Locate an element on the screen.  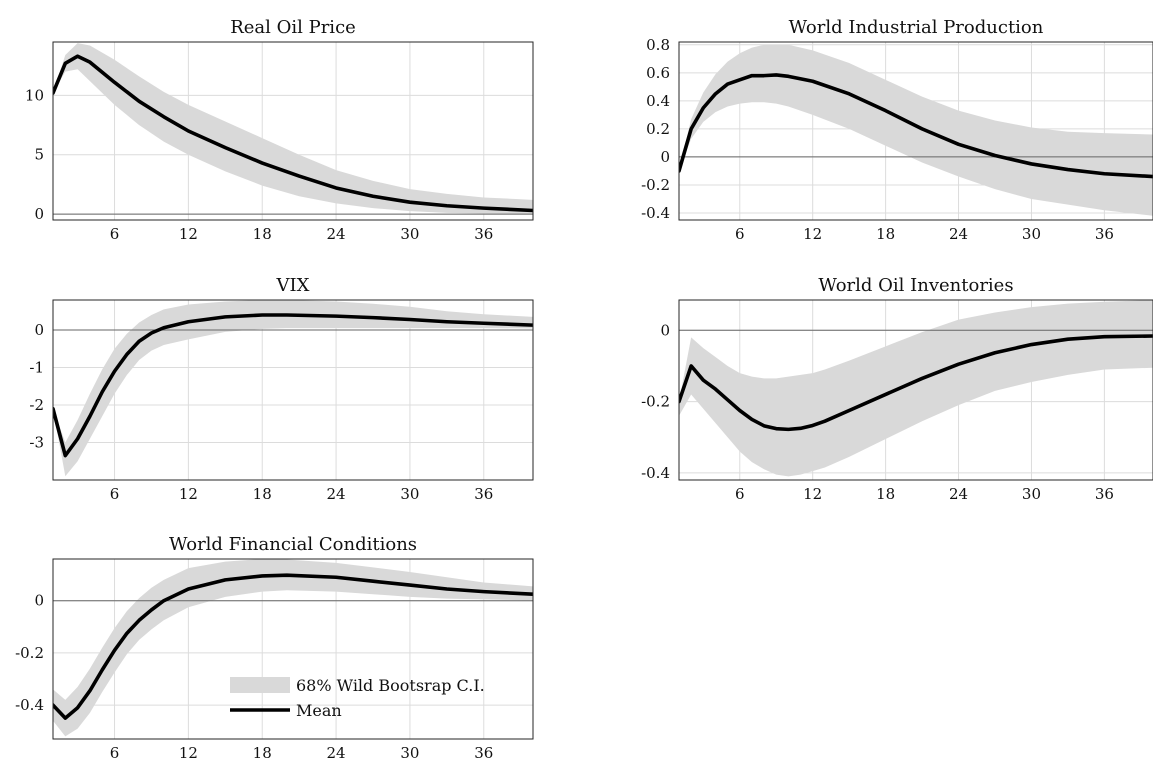
y-tick-label: -1 is located at coordinates (36, 368).